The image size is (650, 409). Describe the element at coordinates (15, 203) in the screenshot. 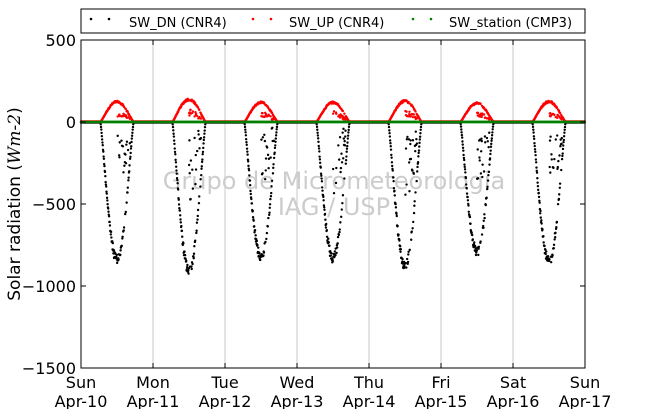

I see `y-axis-label: Solar radiation (Wm-2)` at that location.